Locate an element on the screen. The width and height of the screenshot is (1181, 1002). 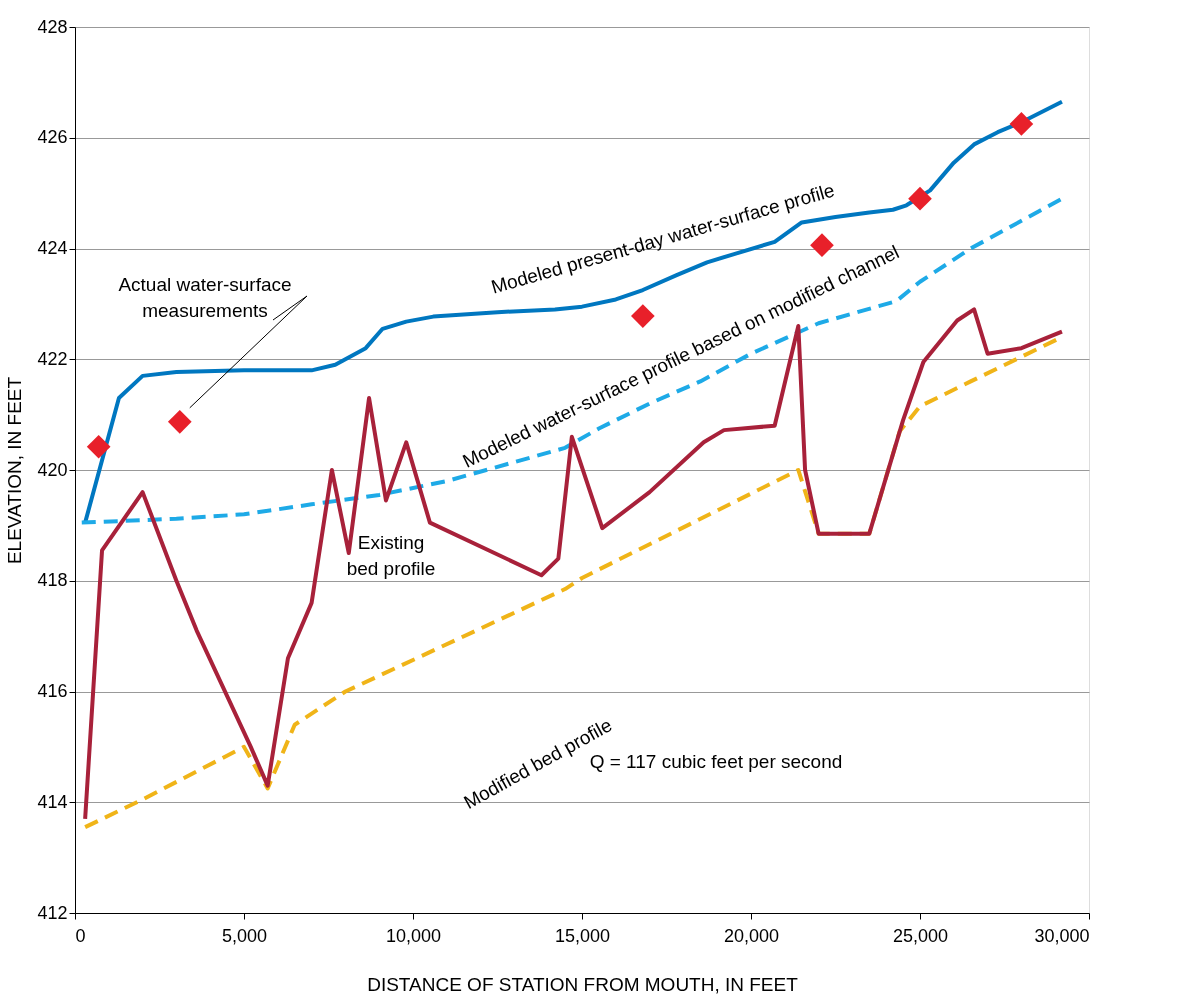
x-axis-title: DISTANCE OF STATION FROM MOUTH, IN FEET is located at coordinates (583, 984).